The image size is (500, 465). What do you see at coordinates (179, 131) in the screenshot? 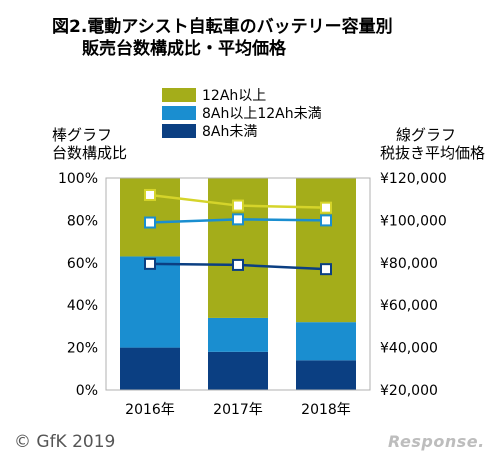
I see `legend-swatch-under8` at bounding box center [179, 131].